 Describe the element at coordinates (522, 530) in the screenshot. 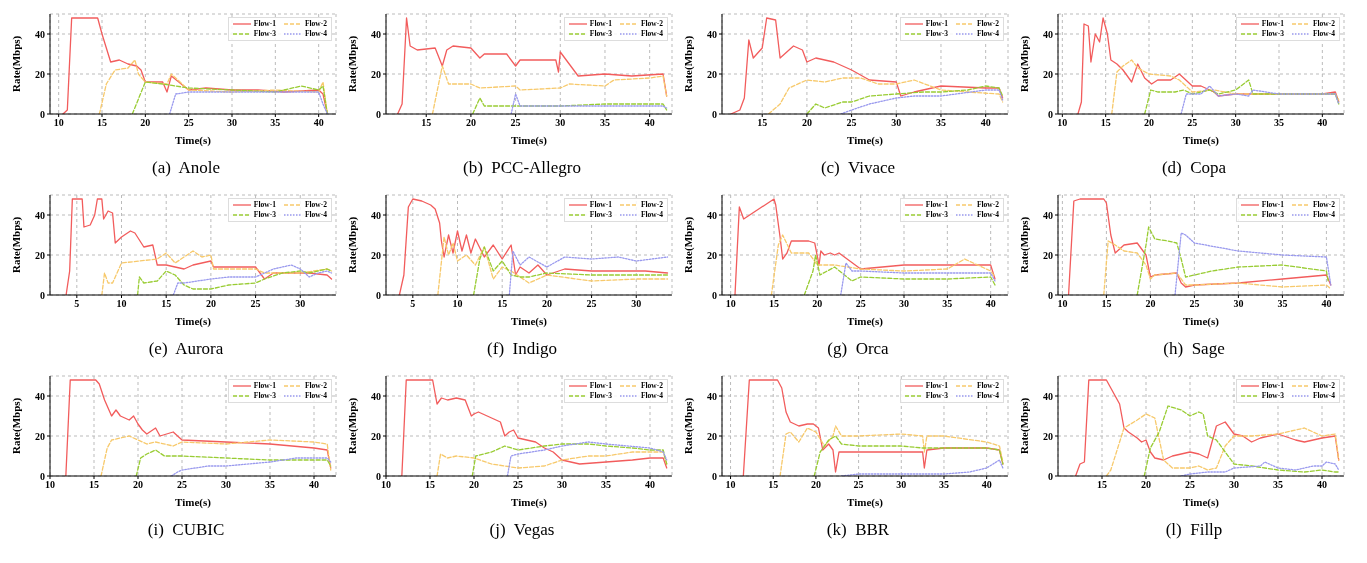

I see `text: (j) Vegas` at that location.